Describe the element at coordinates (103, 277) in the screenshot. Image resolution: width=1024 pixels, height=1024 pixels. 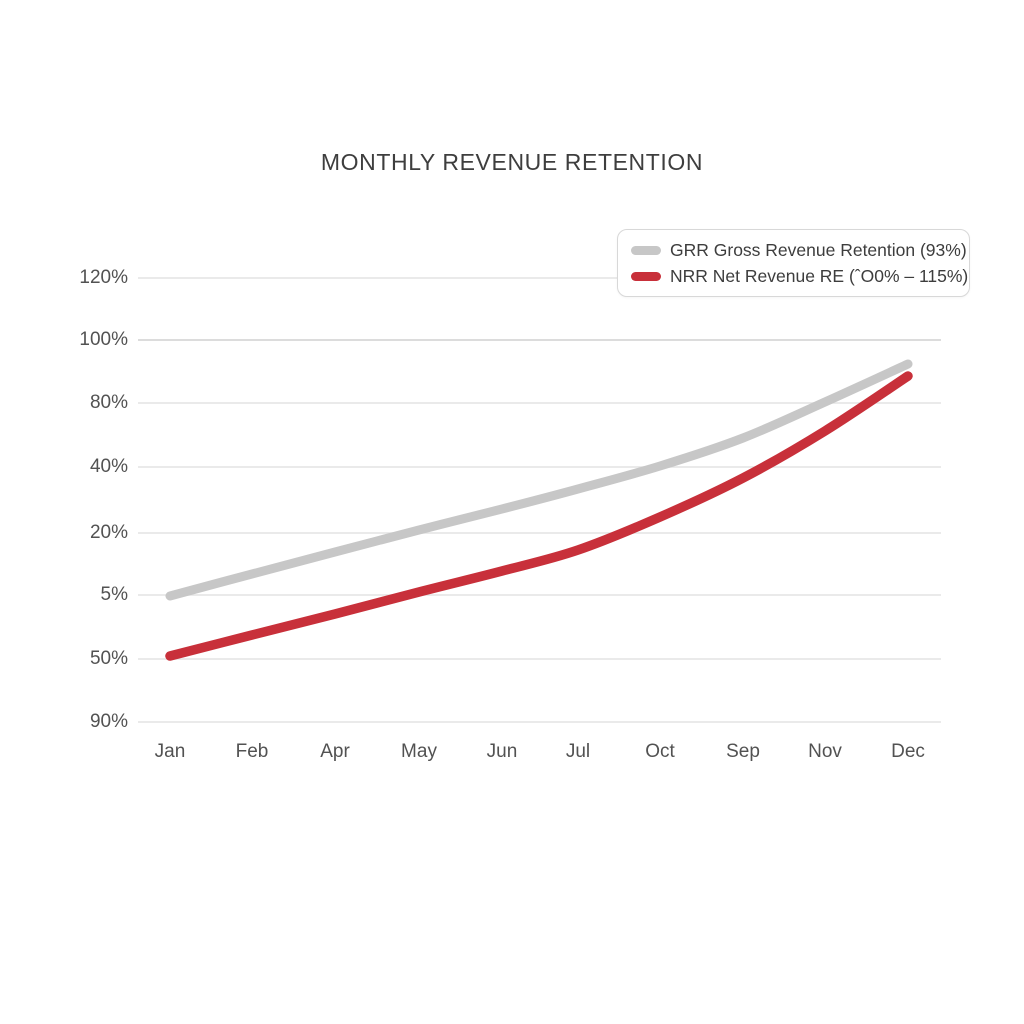
I see `y-tick-label: 120%` at that location.